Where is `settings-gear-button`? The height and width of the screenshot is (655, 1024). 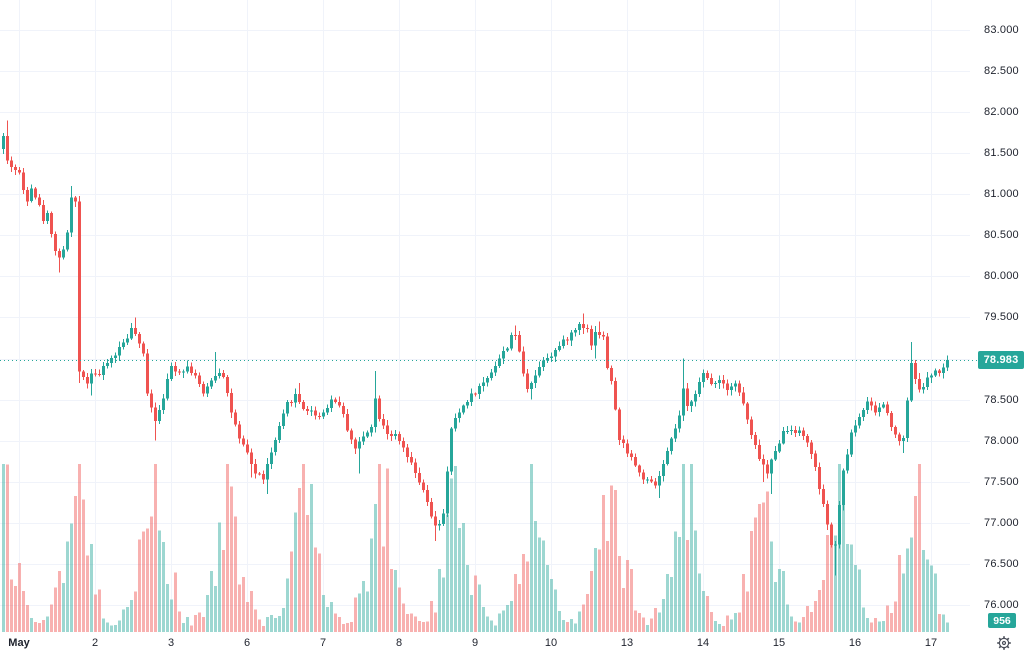 settings-gear-button is located at coordinates (1004, 643).